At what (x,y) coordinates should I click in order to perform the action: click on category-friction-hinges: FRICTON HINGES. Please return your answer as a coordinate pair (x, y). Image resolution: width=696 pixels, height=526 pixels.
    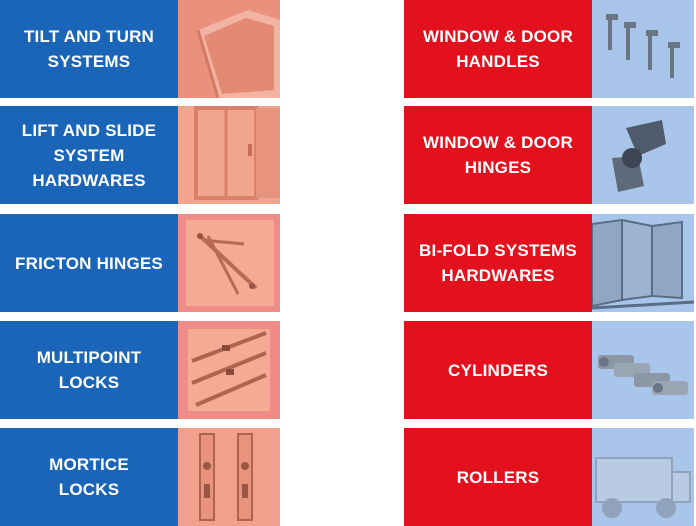
    Looking at the image, I should click on (140, 263).